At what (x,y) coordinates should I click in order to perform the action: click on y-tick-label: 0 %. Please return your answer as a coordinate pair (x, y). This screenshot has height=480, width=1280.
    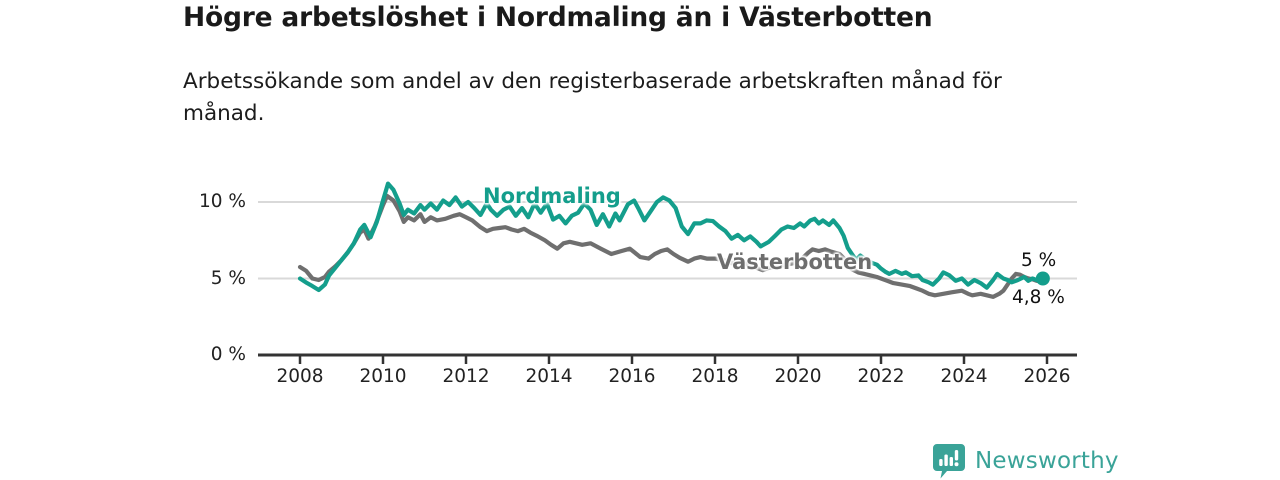
    Looking at the image, I should click on (228, 354).